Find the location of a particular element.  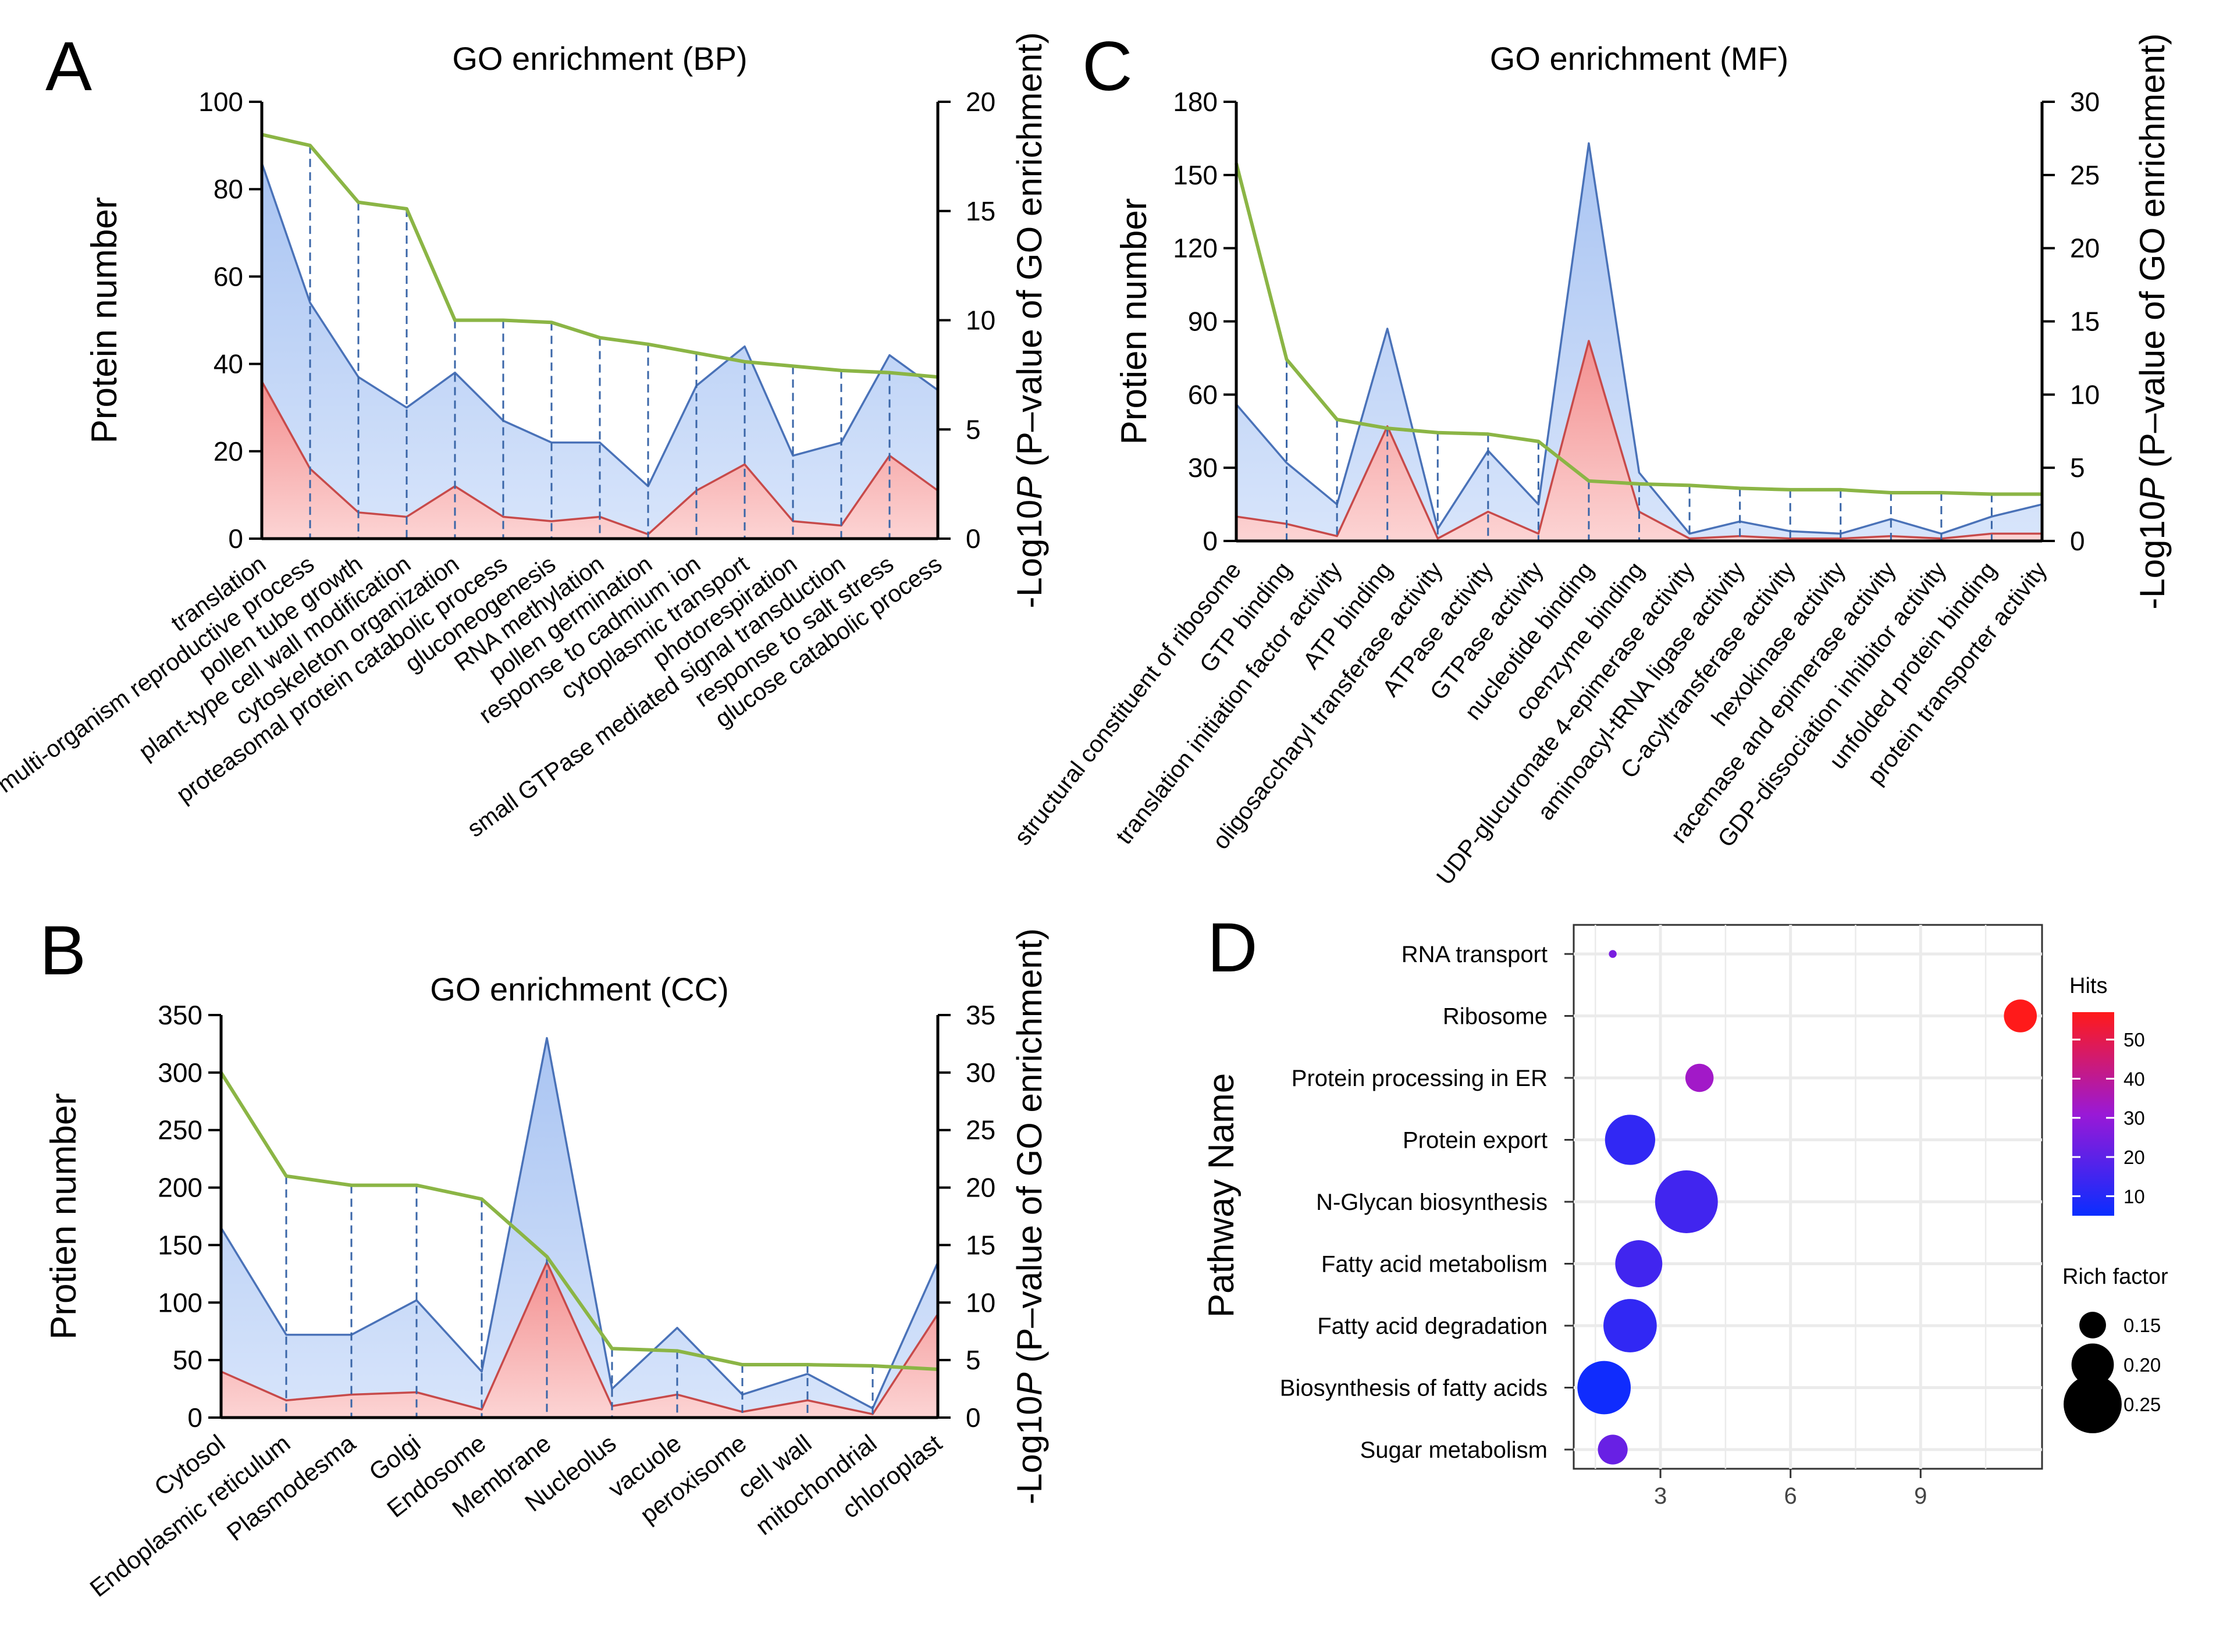

y-tick-label: 50 is located at coordinates (187, 1360).